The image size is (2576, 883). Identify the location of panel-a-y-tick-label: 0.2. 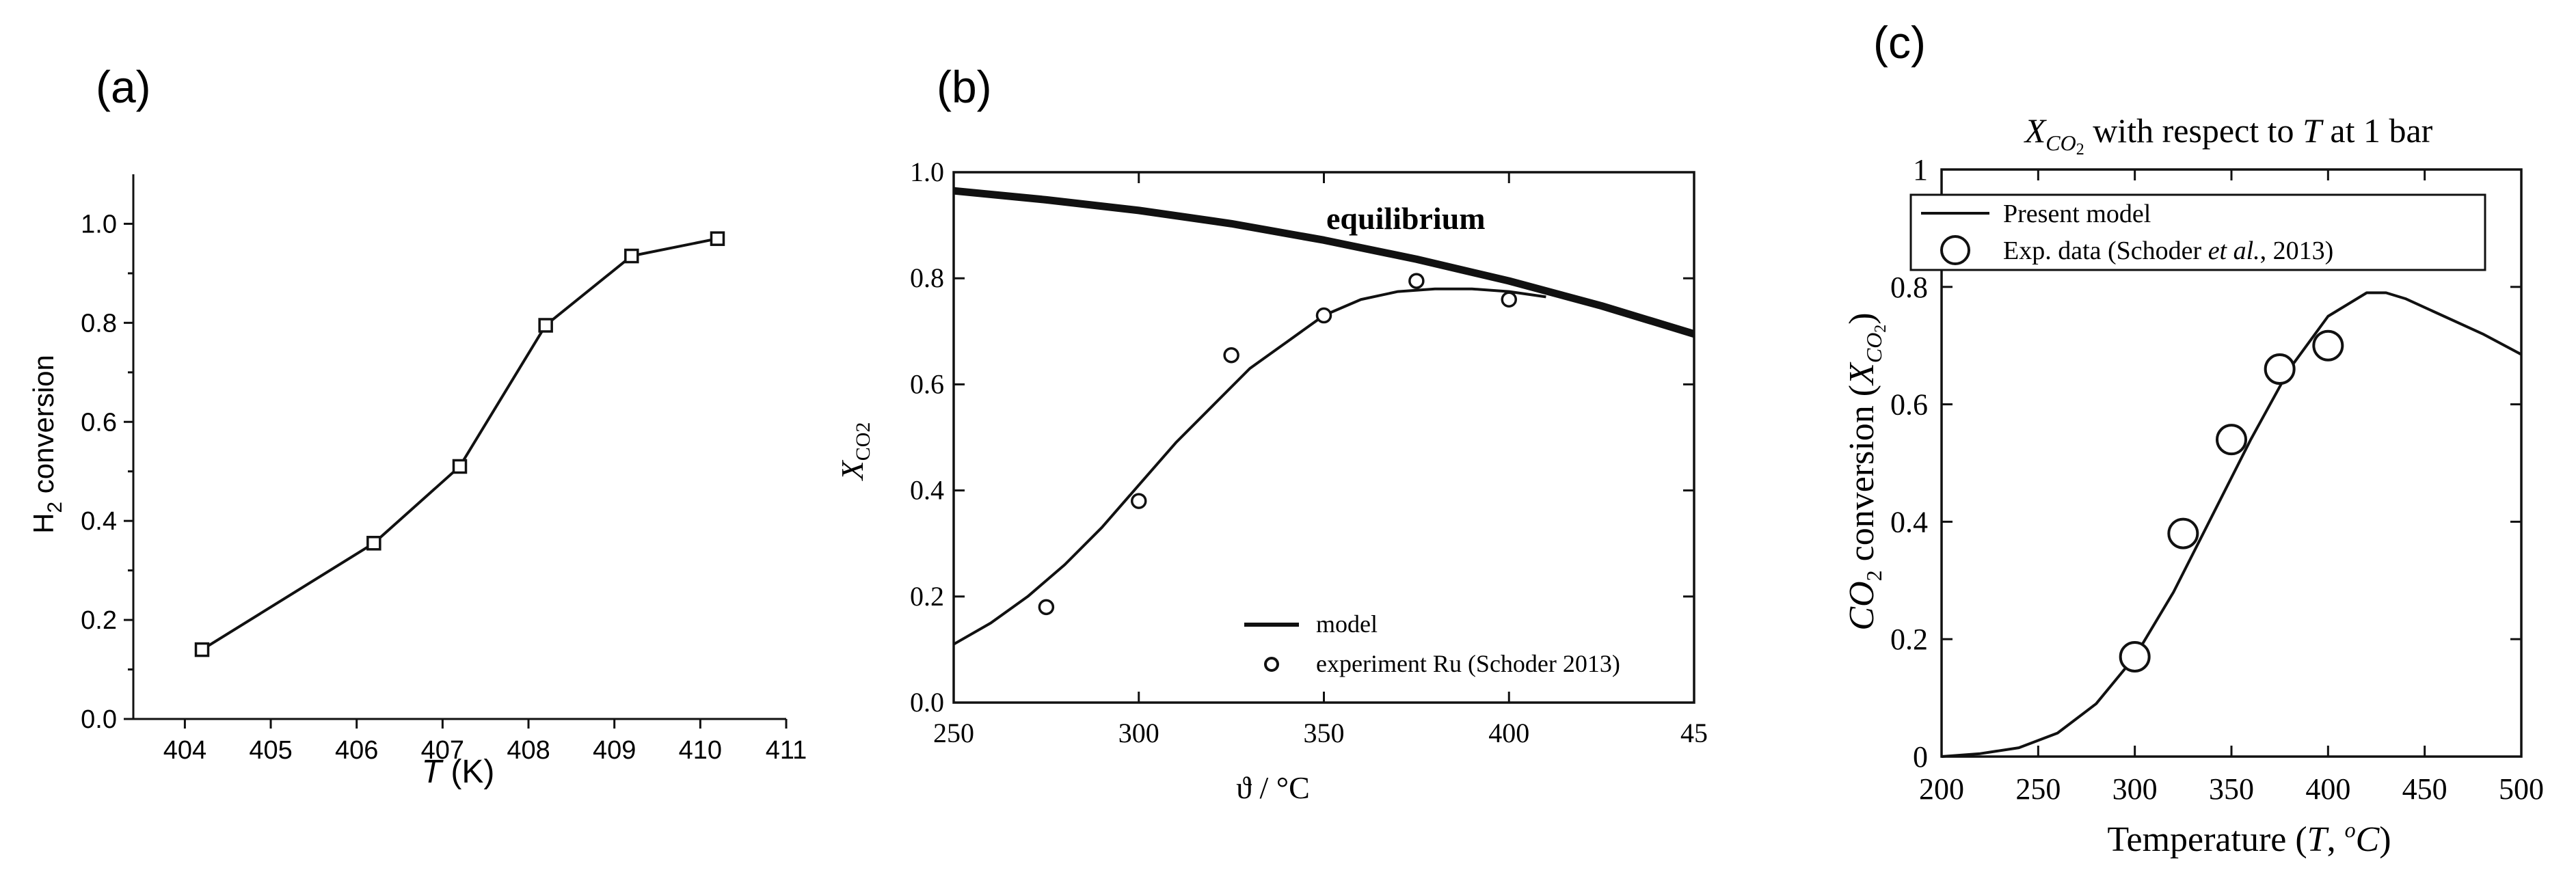
(99, 620).